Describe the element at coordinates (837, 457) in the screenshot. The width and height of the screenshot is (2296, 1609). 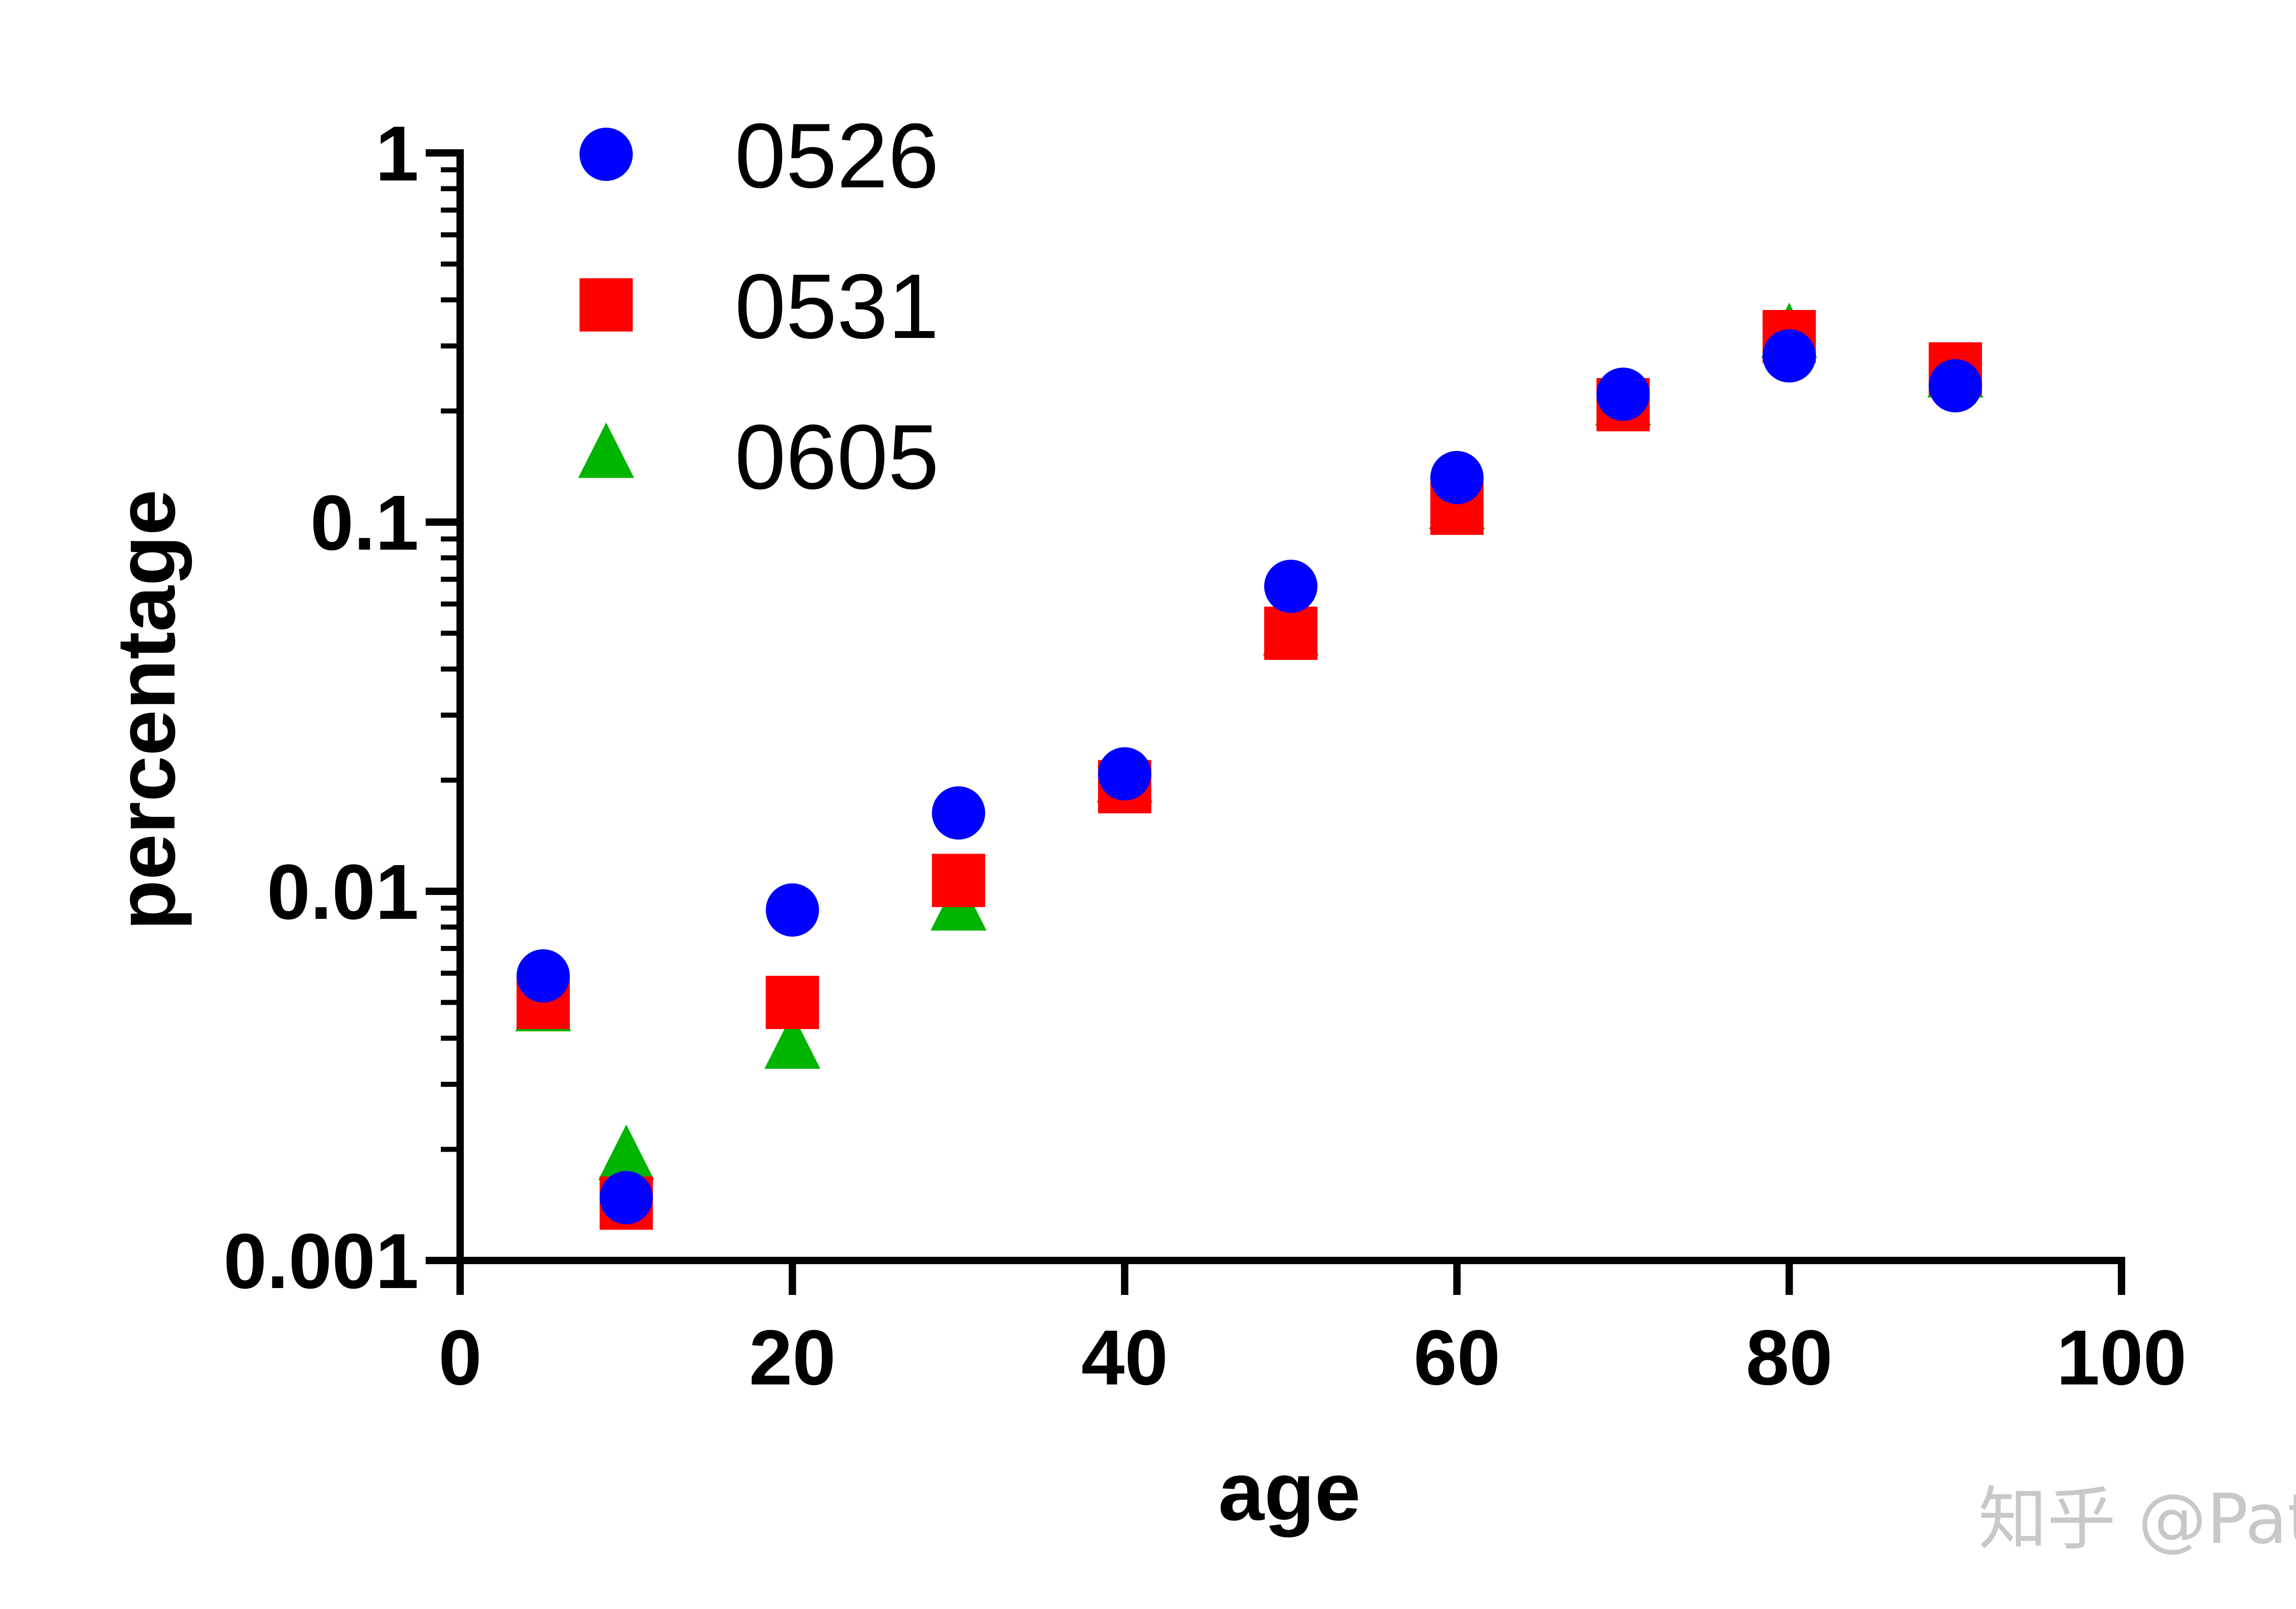
I see `legend-label: 0605` at that location.